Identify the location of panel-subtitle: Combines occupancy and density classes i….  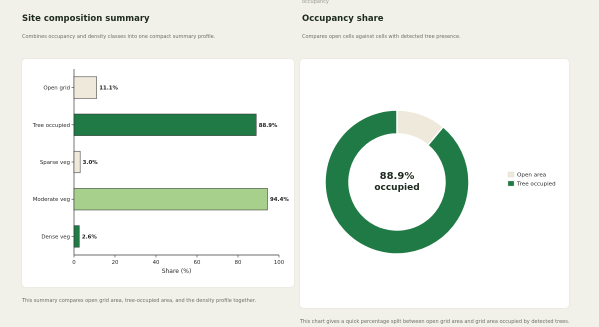
(119, 37).